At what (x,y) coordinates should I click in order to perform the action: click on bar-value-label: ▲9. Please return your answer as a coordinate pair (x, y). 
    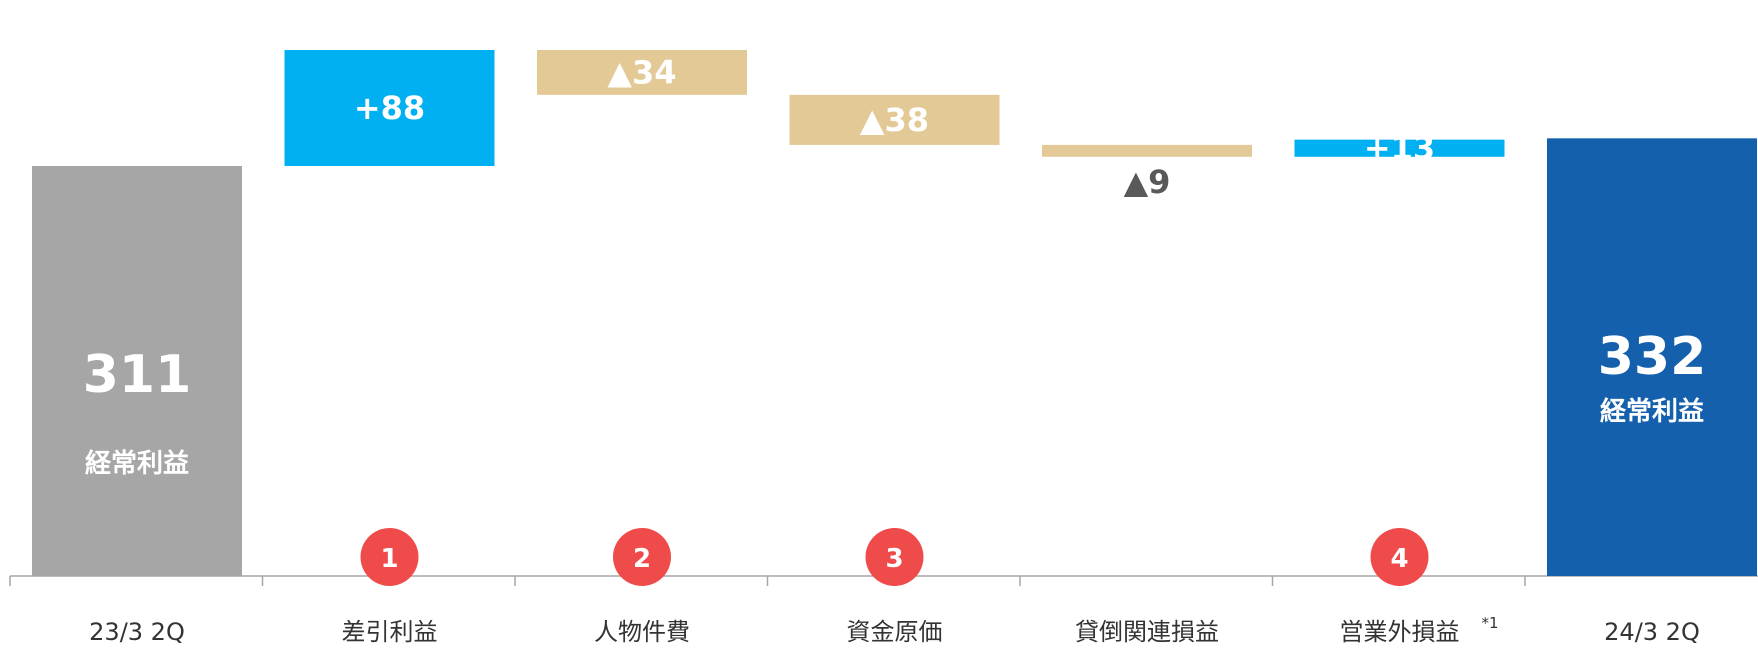
    Looking at the image, I should click on (1147, 182).